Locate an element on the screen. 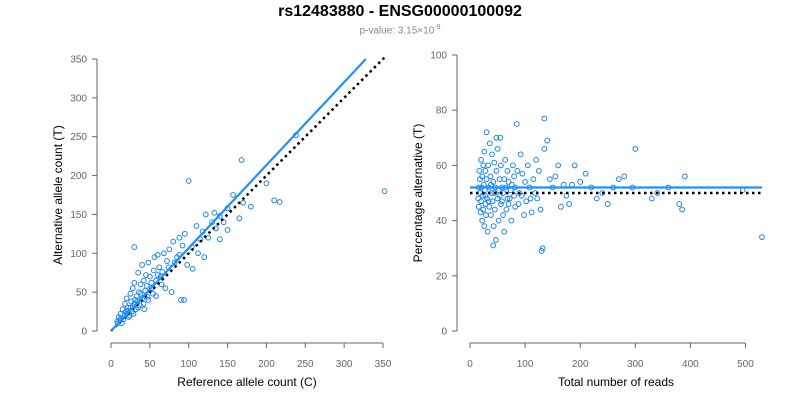 This screenshot has height=400, width=800. subtitle-text: p-value: 3.15×10 is located at coordinates (397, 31).